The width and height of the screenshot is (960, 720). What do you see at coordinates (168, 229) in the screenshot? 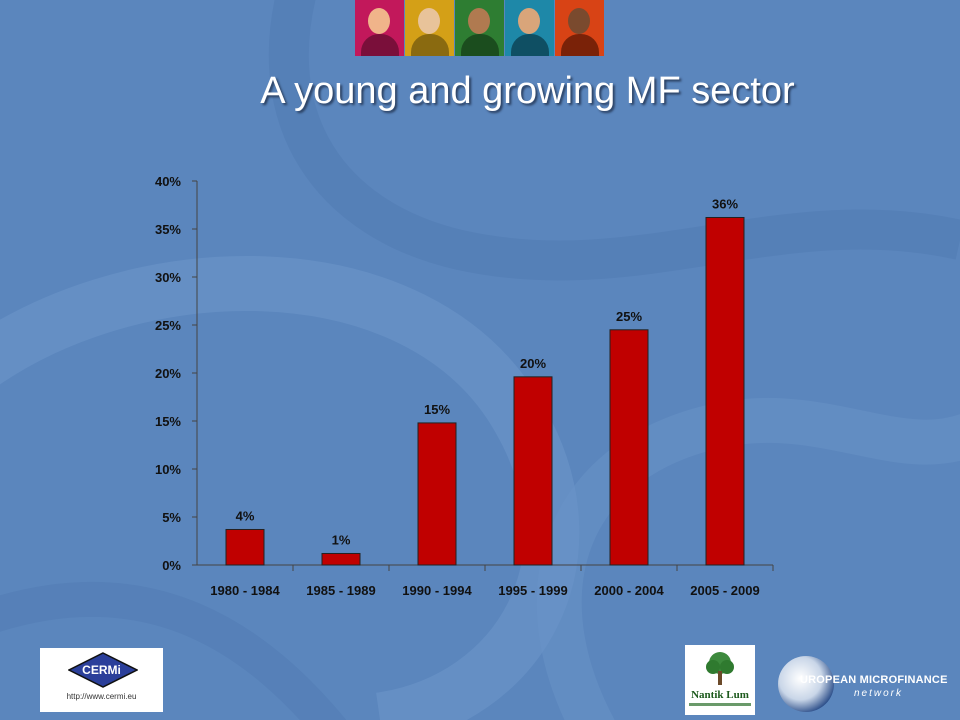
I see `y-tick-label: 35%` at bounding box center [168, 229].